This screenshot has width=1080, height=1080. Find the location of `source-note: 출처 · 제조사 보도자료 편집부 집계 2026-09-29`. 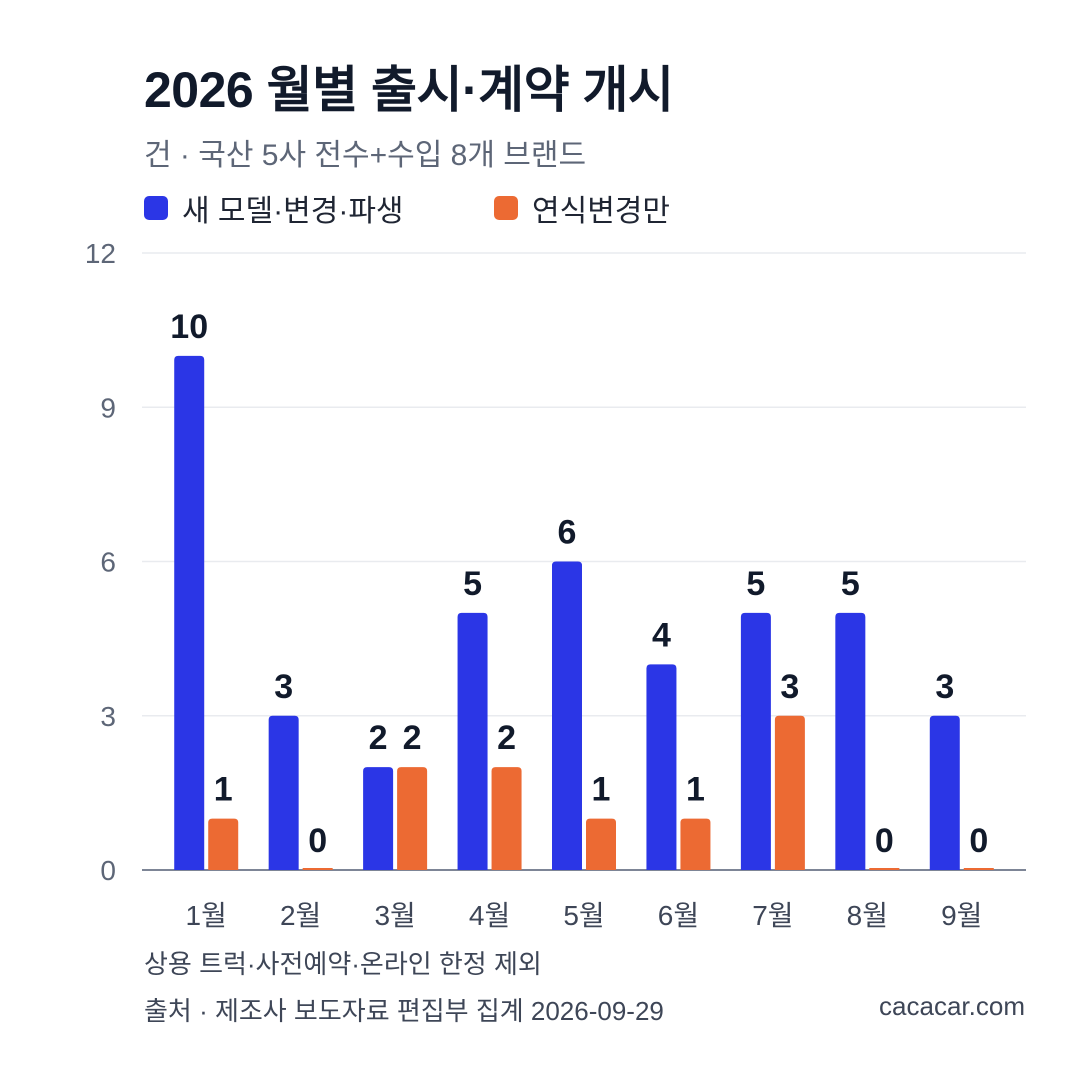

source-note: 출처 · 제조사 보도자료 편집부 집계 2026-09-29 is located at coordinates (404, 1011).